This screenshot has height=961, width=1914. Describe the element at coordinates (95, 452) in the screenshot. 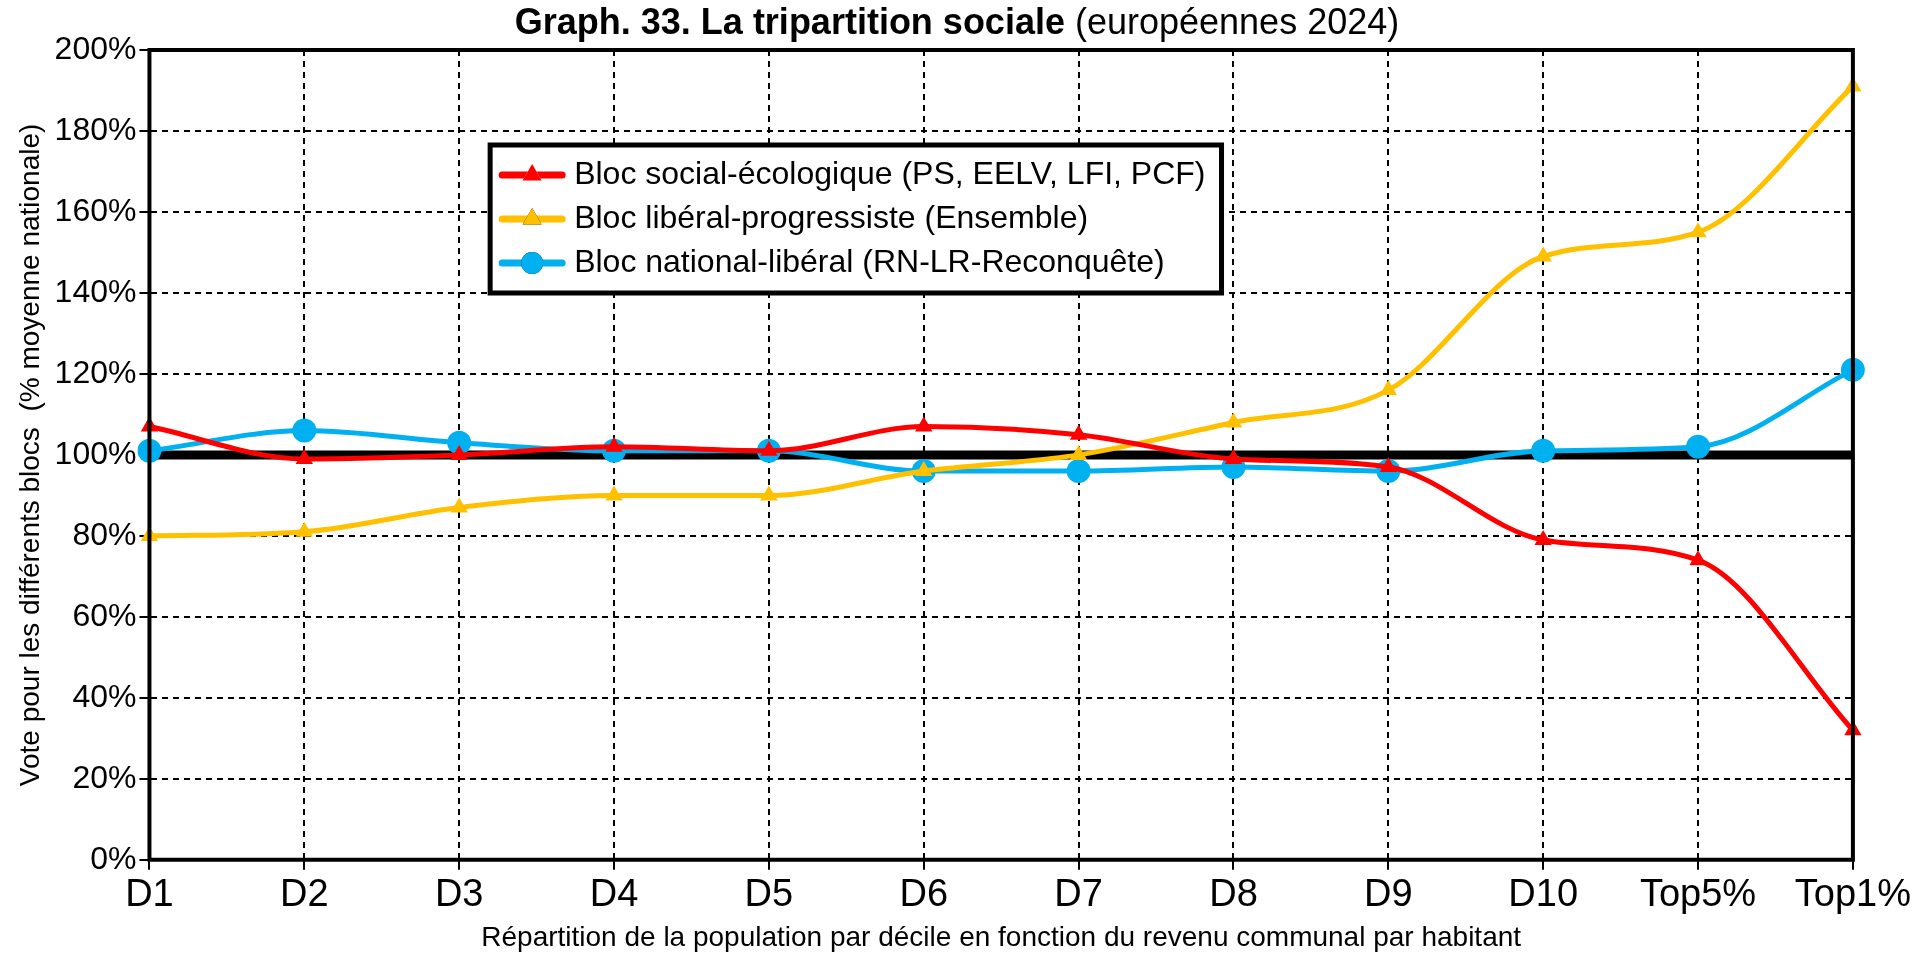

I see `y-tick-label: 100%` at that location.